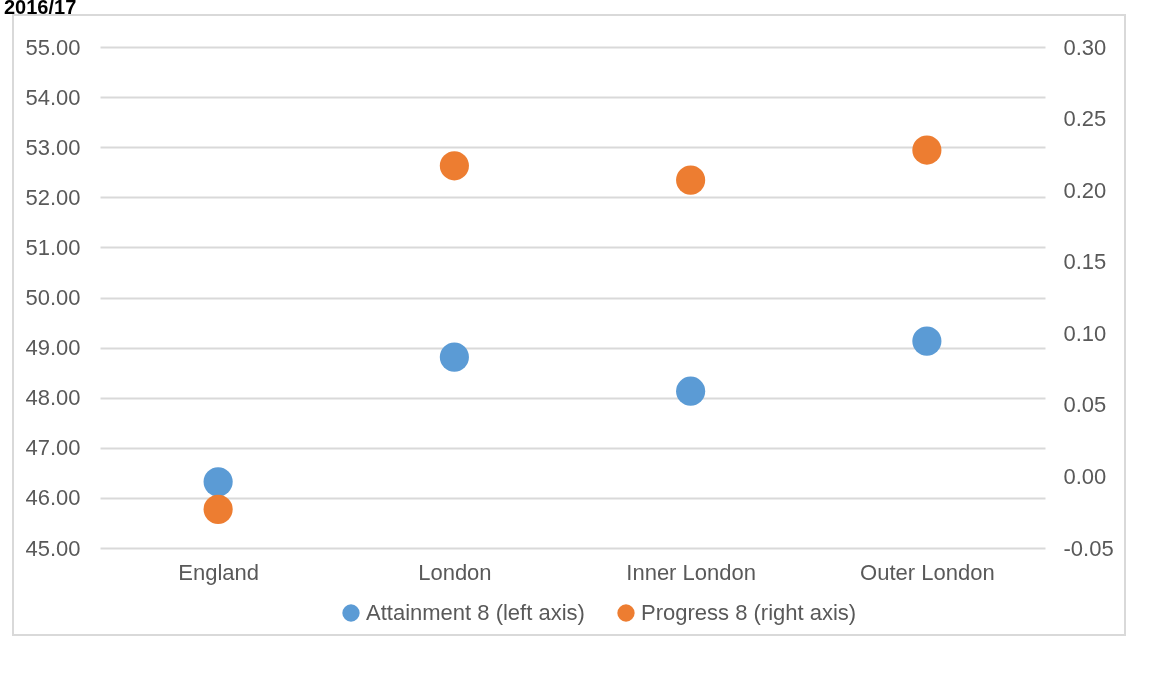 The height and width of the screenshot is (686, 1162). What do you see at coordinates (53, 398) in the screenshot?
I see `y-tick-label: 48.00` at bounding box center [53, 398].